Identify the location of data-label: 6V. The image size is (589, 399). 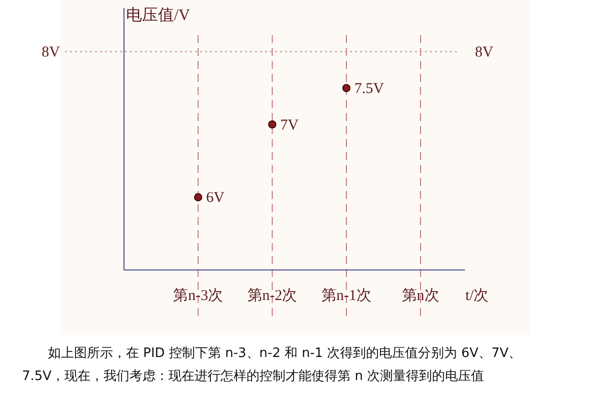
(215, 198).